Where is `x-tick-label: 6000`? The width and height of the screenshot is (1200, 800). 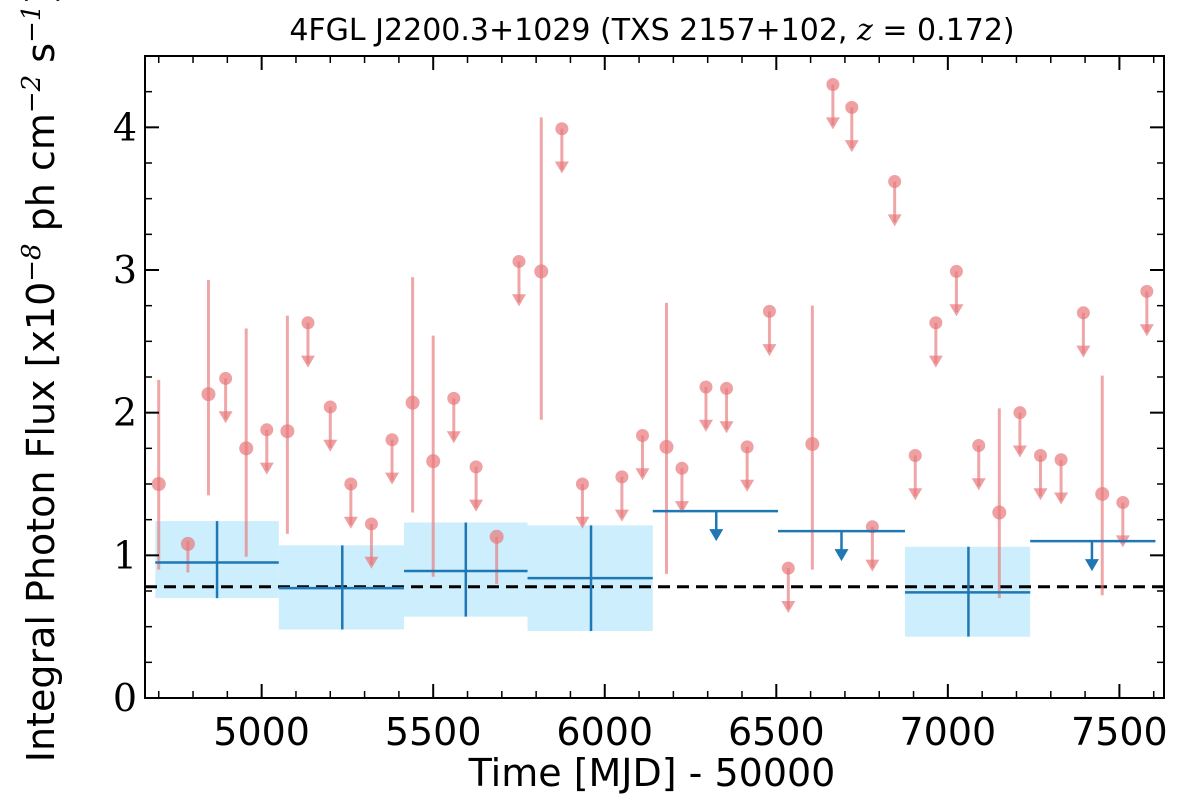
x-tick-label: 6000 is located at coordinates (604, 732).